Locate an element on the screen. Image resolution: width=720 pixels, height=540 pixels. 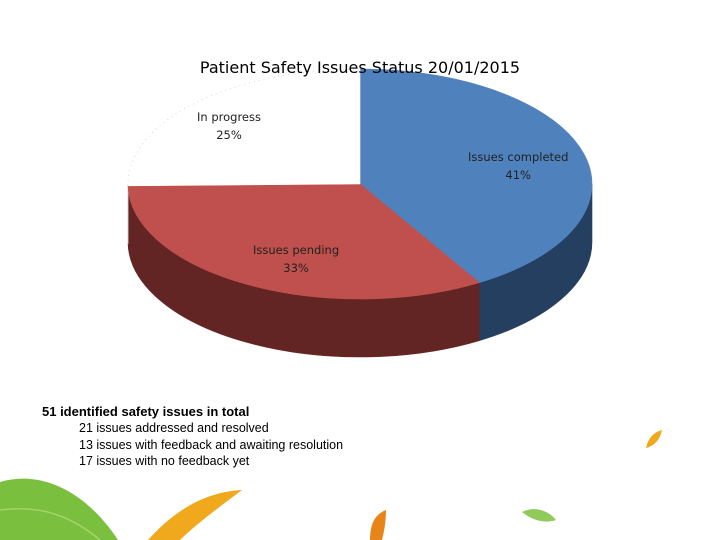
orange-leaf-shape is located at coordinates (195, 515).